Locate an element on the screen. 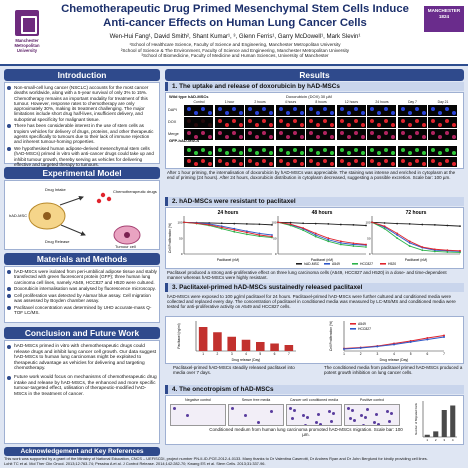 The width and height of the screenshot is (468, 468). section-conclusion: Conclusion and Future Work is located at coordinates (82, 333).